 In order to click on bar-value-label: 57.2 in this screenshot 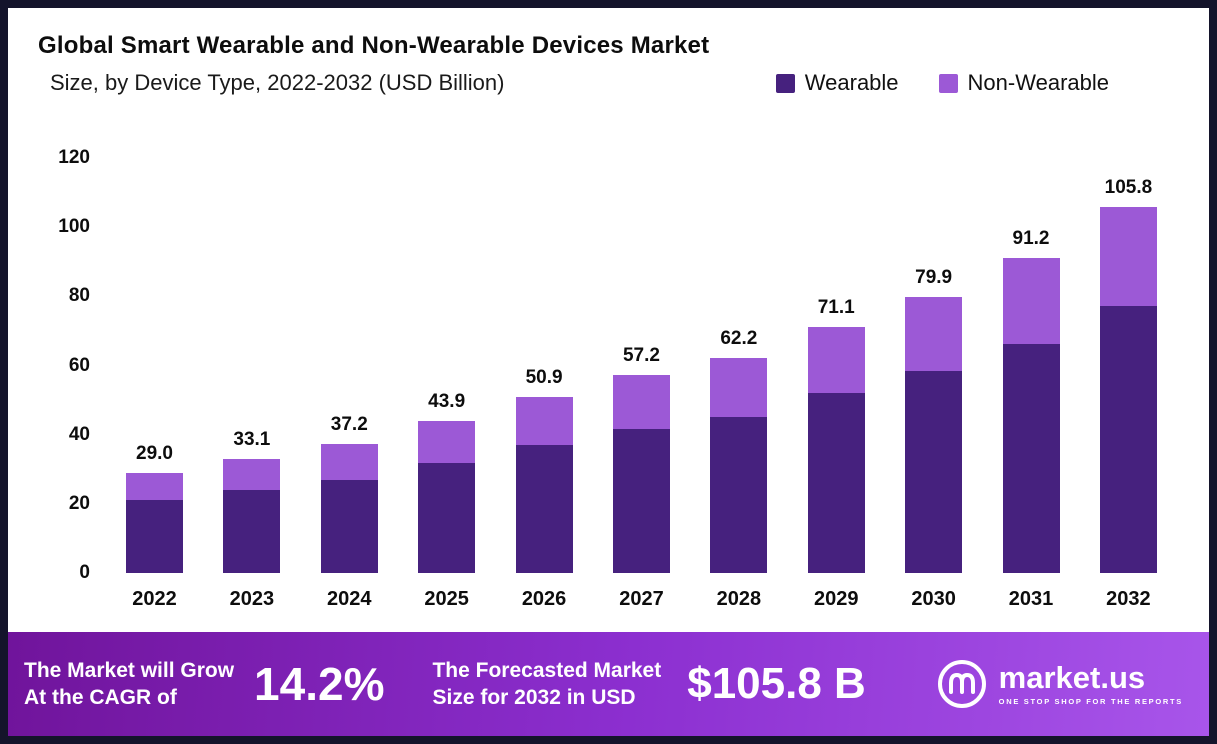, I will do `click(641, 356)`.